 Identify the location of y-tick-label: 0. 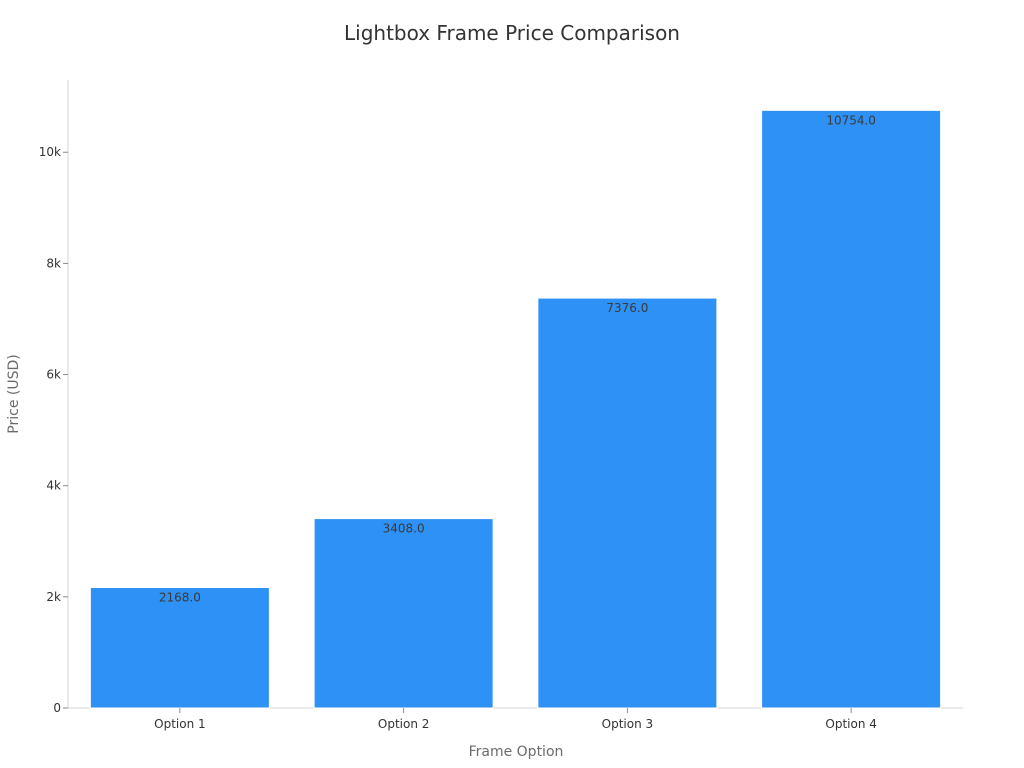
(57, 708).